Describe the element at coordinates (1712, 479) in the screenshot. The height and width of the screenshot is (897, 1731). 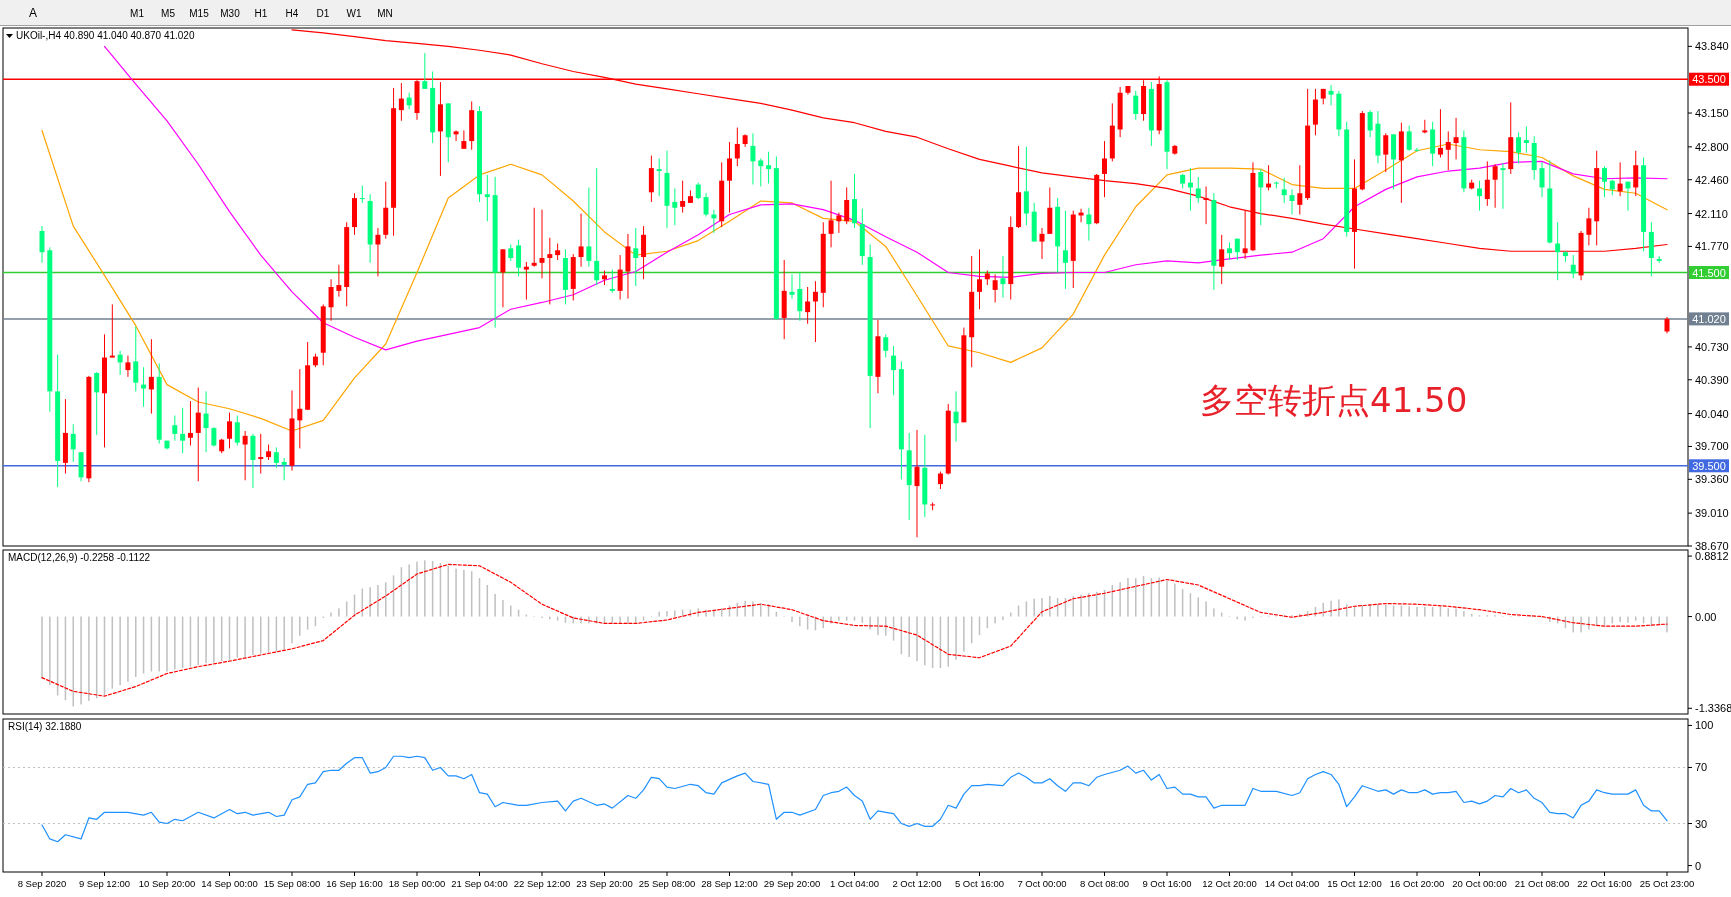
I see `y-tick-label: 39.360` at that location.